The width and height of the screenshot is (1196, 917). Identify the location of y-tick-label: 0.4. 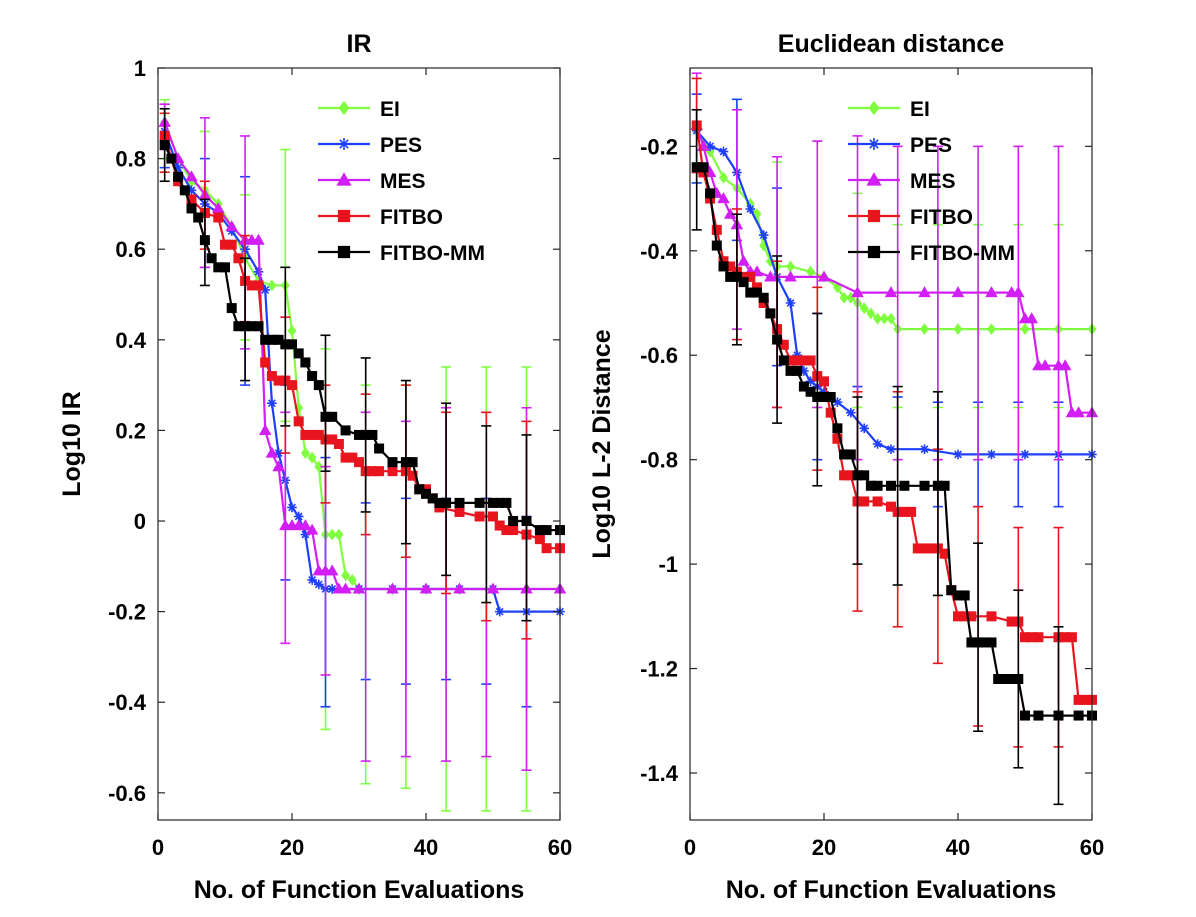
(130, 340).